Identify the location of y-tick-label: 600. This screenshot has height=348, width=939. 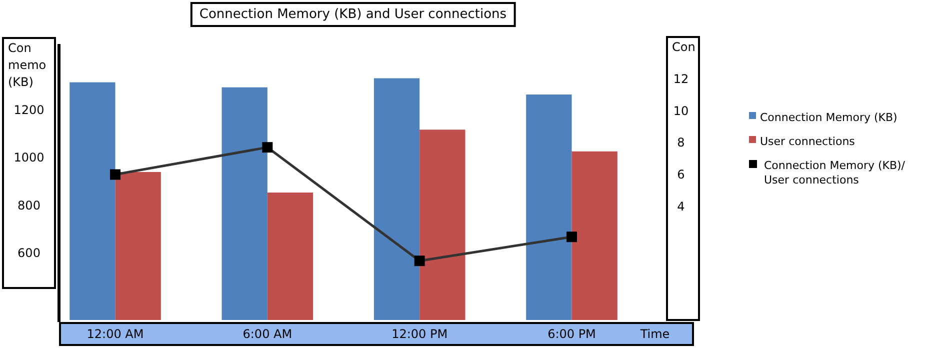
(29, 253).